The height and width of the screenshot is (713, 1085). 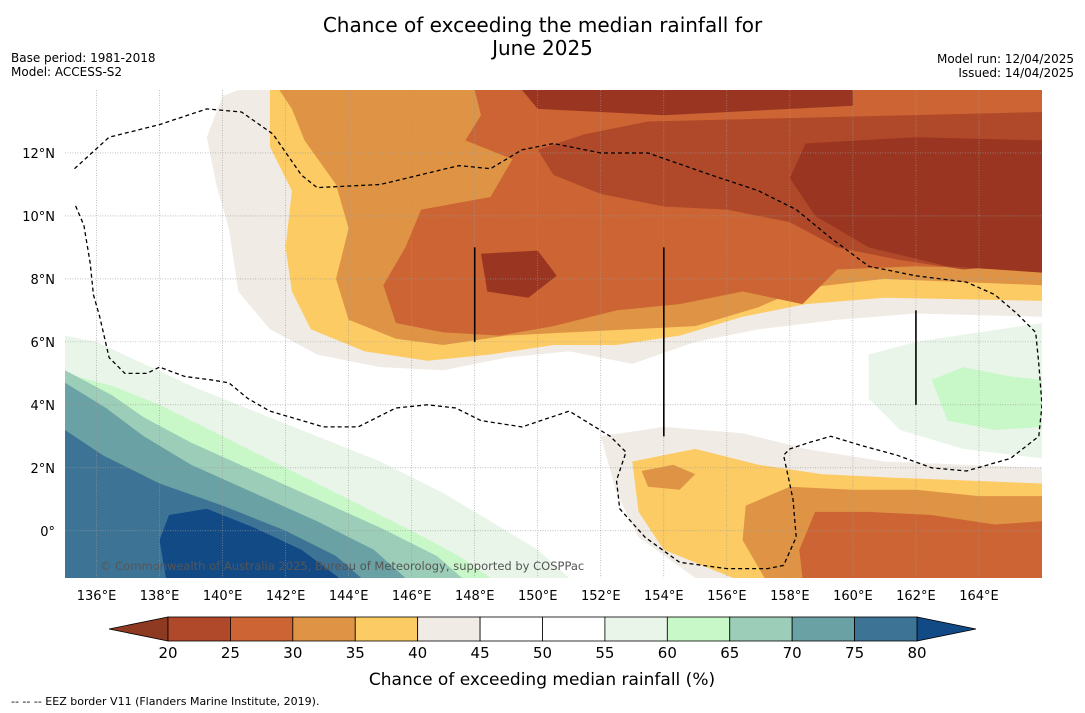 I want to click on lat-tick-label: 12°N, so click(x=38, y=154).